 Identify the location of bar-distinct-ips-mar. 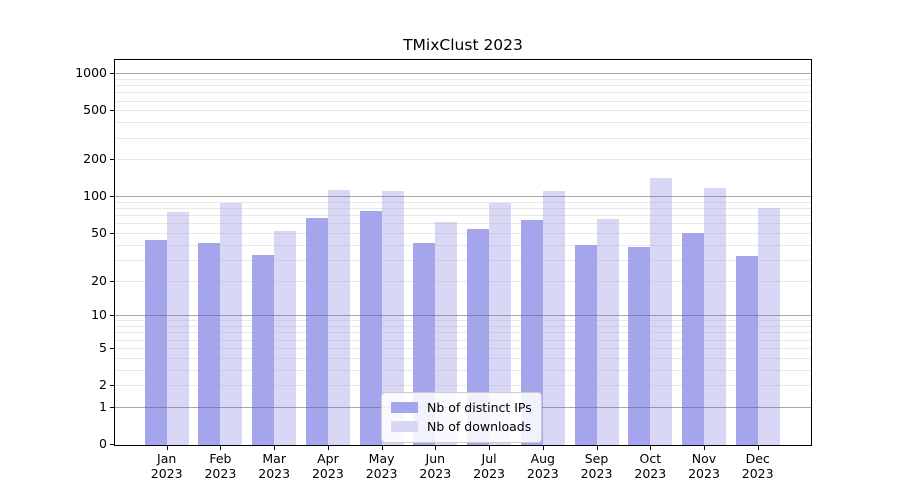
(263, 349).